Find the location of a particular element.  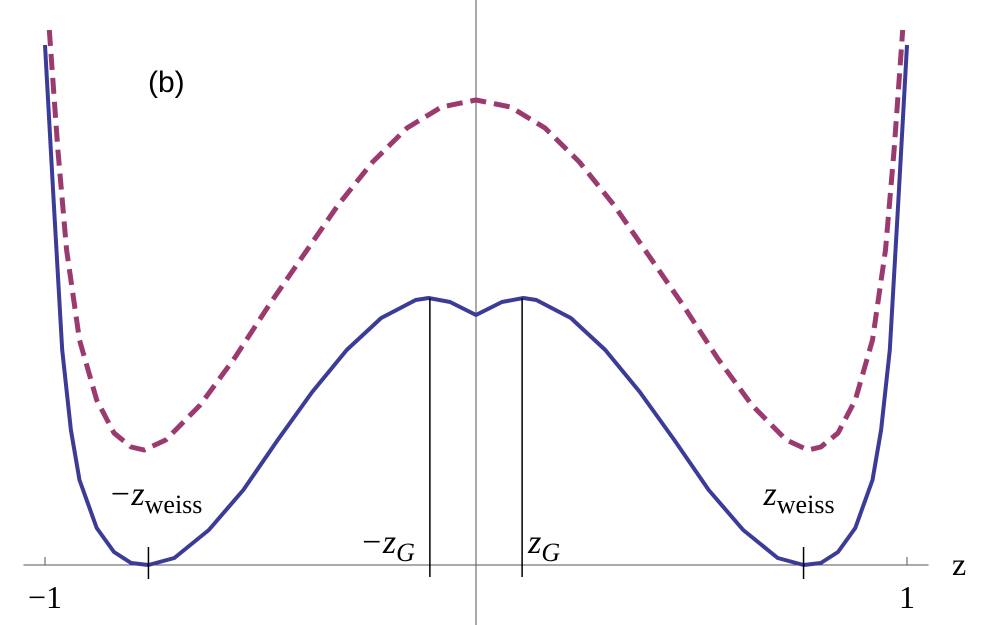

annotation: zG is located at coordinates (543, 545).